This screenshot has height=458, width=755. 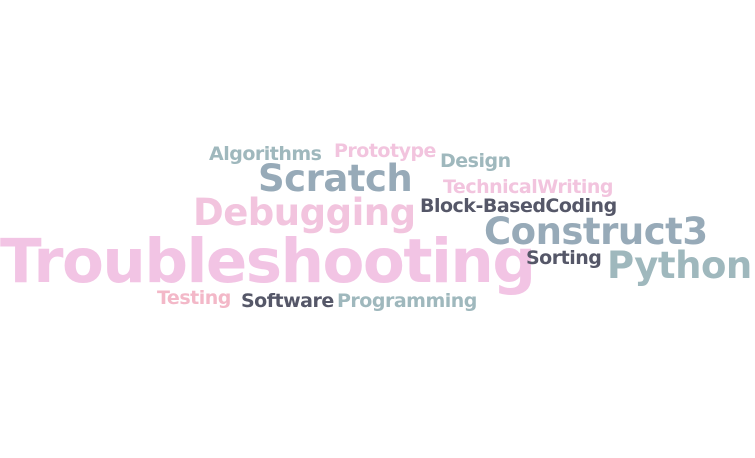 What do you see at coordinates (528, 187) in the screenshot?
I see `word-technicalwriting: TechnicalWriting` at bounding box center [528, 187].